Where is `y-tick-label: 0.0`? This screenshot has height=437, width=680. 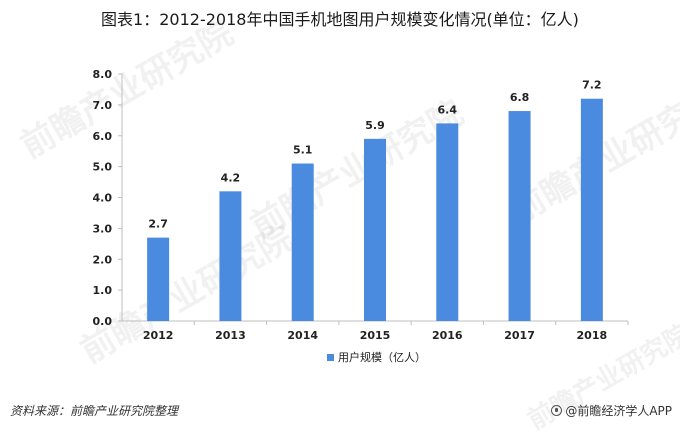
y-tick-label: 0.0 is located at coordinates (103, 321).